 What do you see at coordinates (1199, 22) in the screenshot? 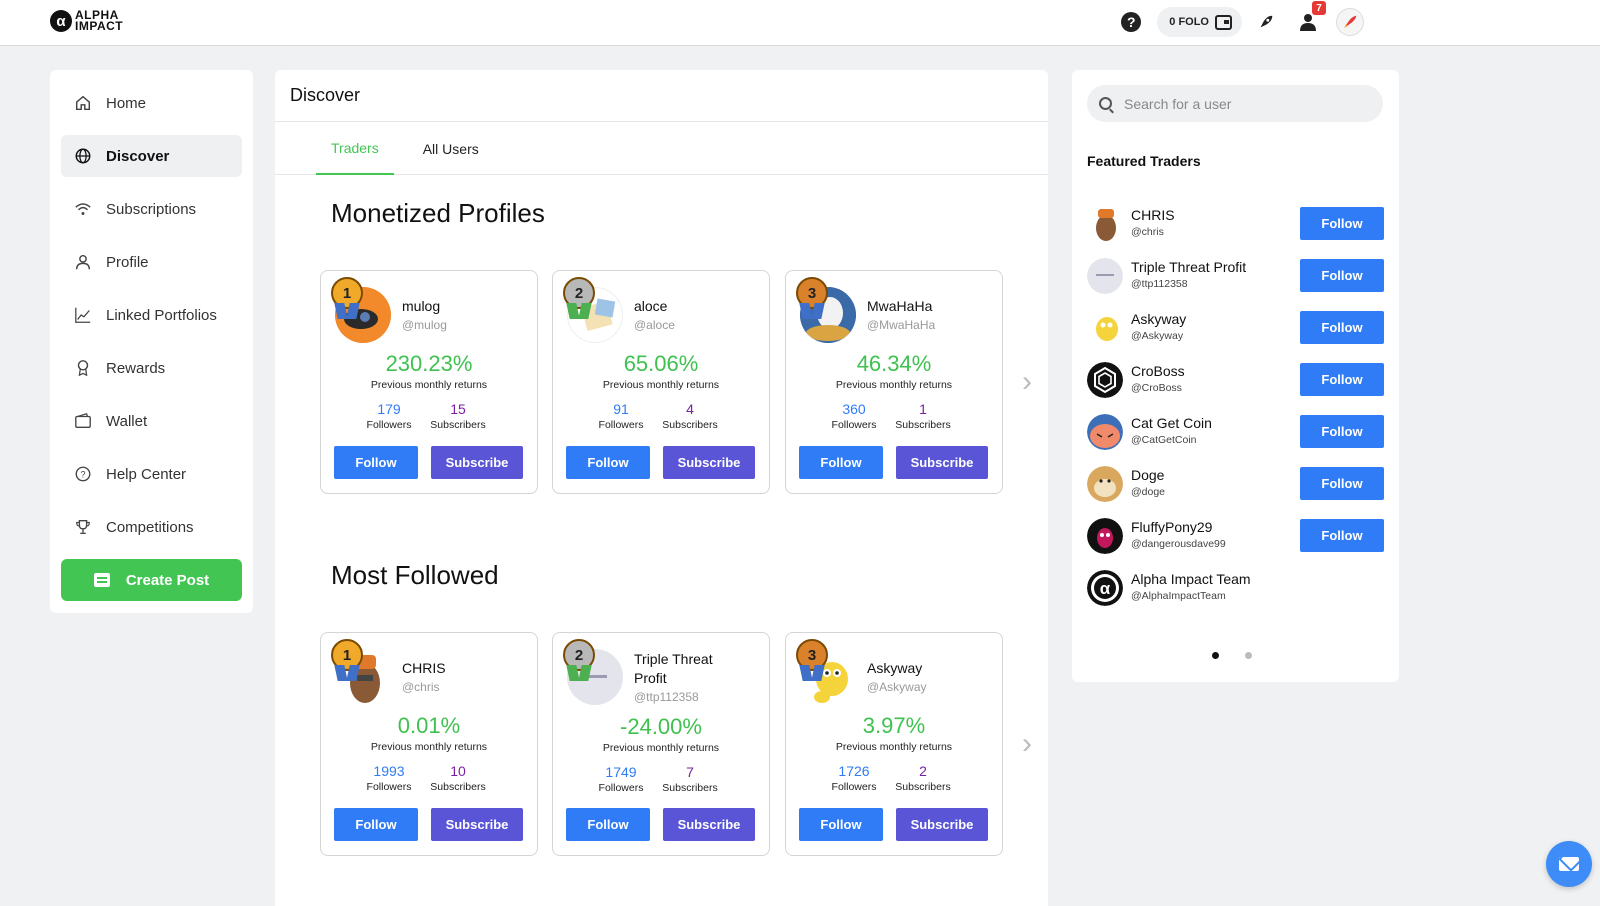
I see `folo-balance-button: 0 FOLO` at bounding box center [1199, 22].